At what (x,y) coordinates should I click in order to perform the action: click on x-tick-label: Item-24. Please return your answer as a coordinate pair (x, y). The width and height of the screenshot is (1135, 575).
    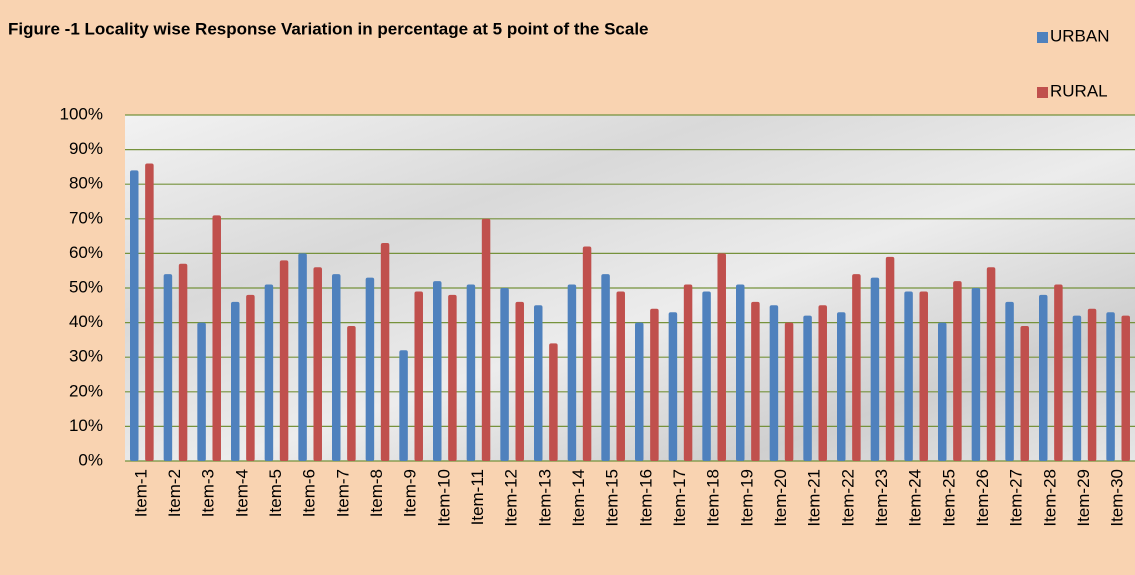
    Looking at the image, I should click on (915, 498).